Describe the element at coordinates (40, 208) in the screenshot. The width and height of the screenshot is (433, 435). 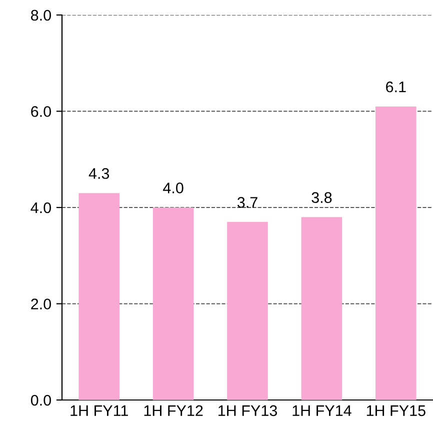
I see `y-tick-label: 4.0` at that location.